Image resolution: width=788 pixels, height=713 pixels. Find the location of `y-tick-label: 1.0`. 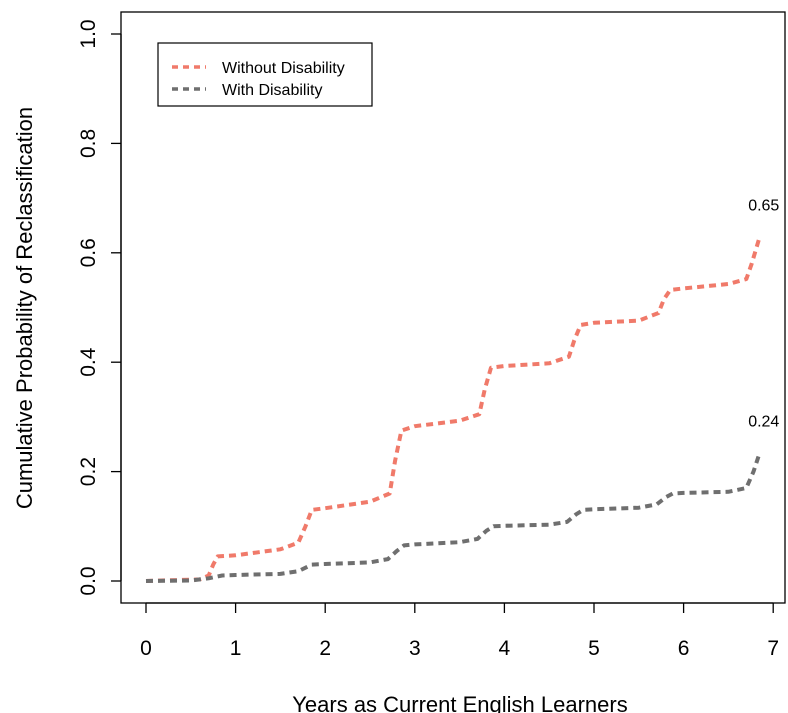

y-tick-label: 1.0 is located at coordinates (88, 33).